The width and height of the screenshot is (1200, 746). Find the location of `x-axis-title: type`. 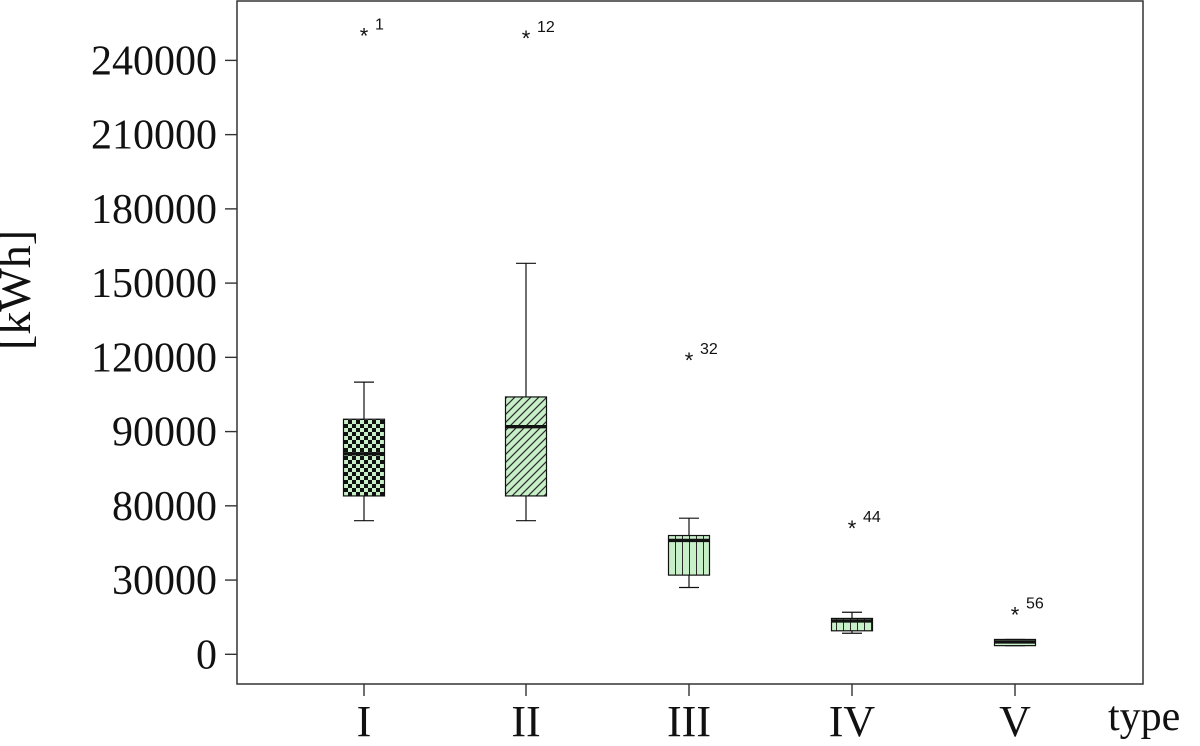

x-axis-title: type is located at coordinates (1144, 717).